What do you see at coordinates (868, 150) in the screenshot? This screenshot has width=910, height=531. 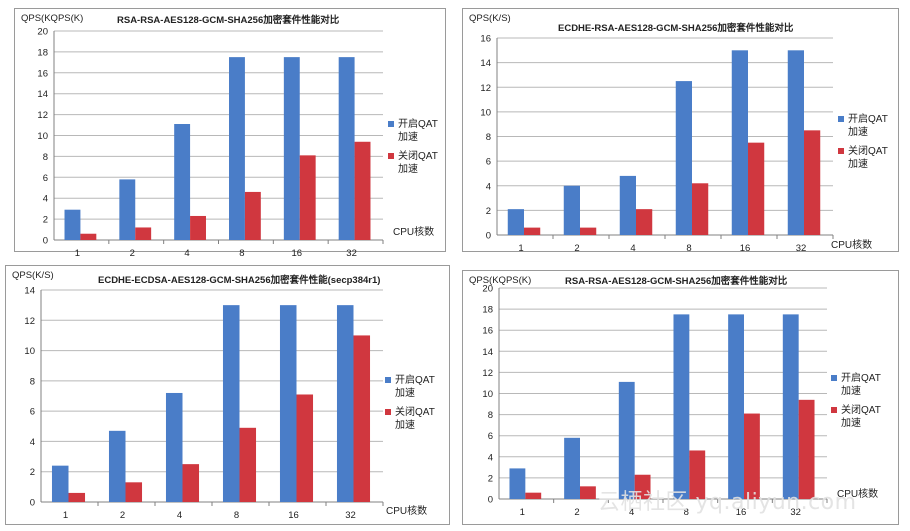 I see `legend-label: 关闭QAT` at bounding box center [868, 150].